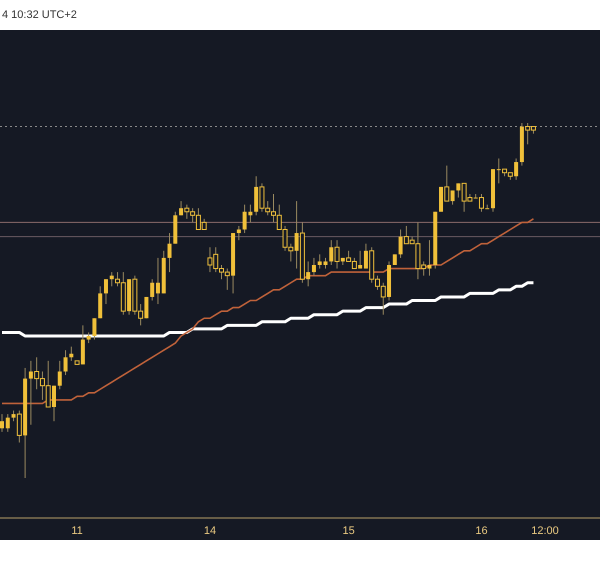 This screenshot has height=566, width=600. Describe the element at coordinates (348, 531) in the screenshot. I see `x-tick-label: 15` at that location.